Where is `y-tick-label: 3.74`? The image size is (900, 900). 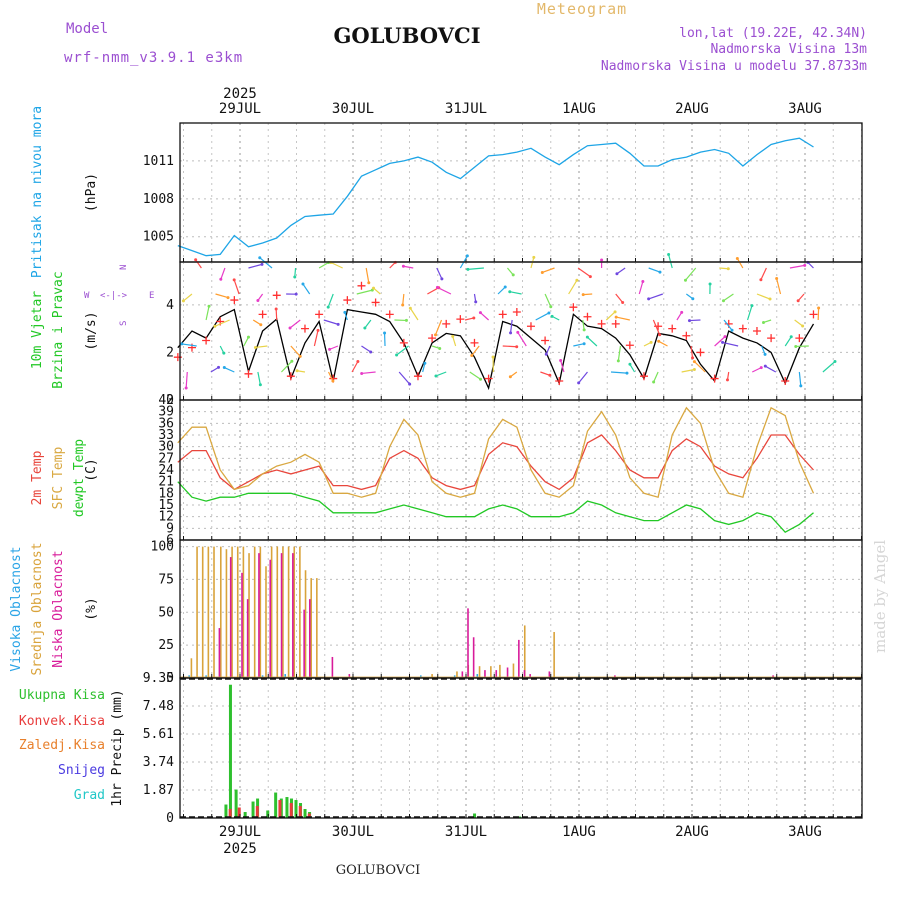 y-tick-label: 3.74 is located at coordinates (158, 762).